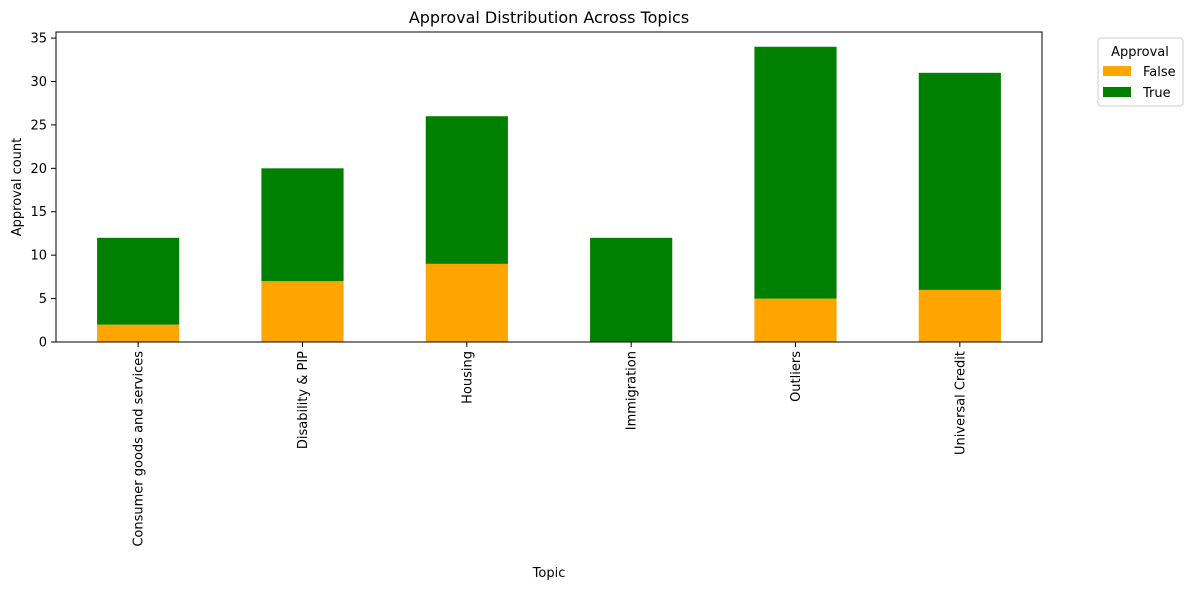 The width and height of the screenshot is (1192, 594). Describe the element at coordinates (1117, 92) in the screenshot. I see `legend-swatch-true` at that location.